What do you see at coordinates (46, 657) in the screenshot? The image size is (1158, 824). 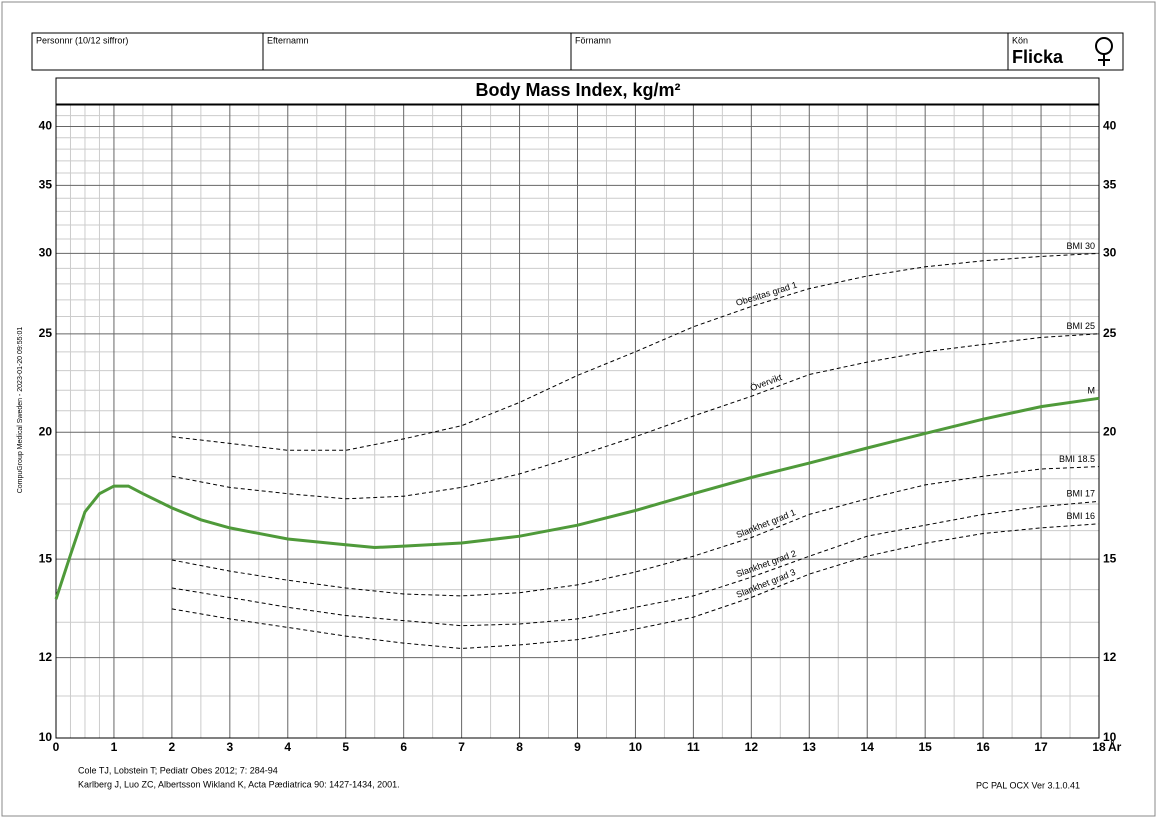 I see `y-tick-label: 12` at bounding box center [46, 657].